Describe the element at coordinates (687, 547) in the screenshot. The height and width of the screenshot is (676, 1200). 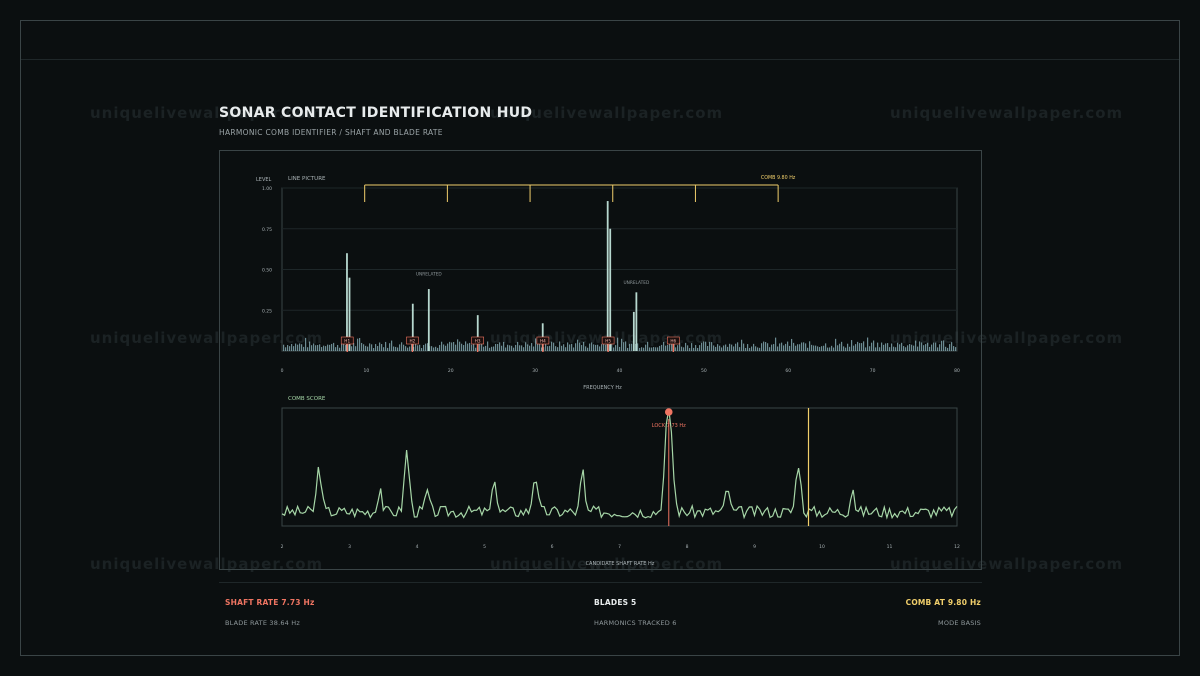
I see `x-tick-label: 8` at that location.